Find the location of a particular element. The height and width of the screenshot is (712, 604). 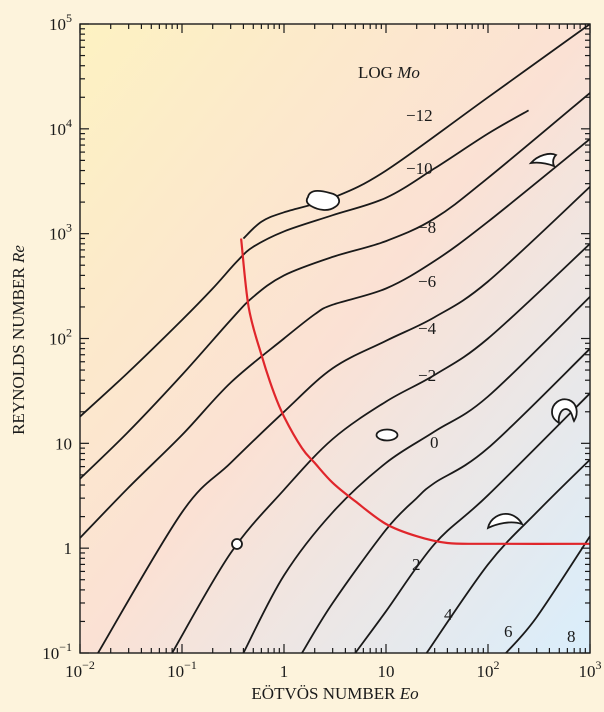

curve-label-0: 0 is located at coordinates (434, 442).